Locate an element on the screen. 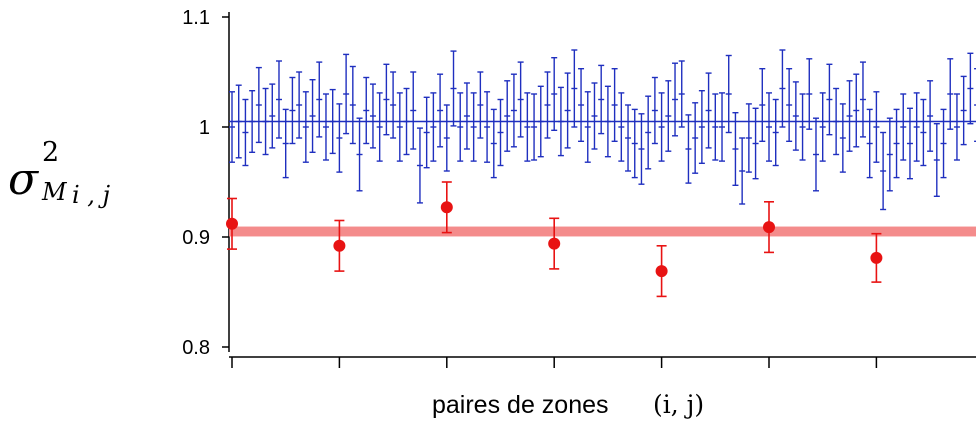 The image size is (976, 423). y-axis-label: σ 2 M i , j is located at coordinates (59, 173).